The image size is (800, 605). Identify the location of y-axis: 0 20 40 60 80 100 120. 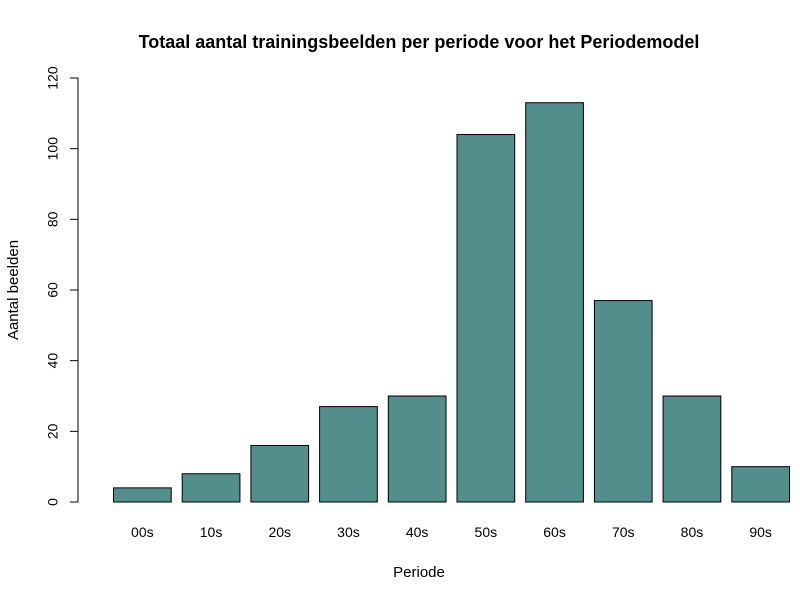
(62, 286).